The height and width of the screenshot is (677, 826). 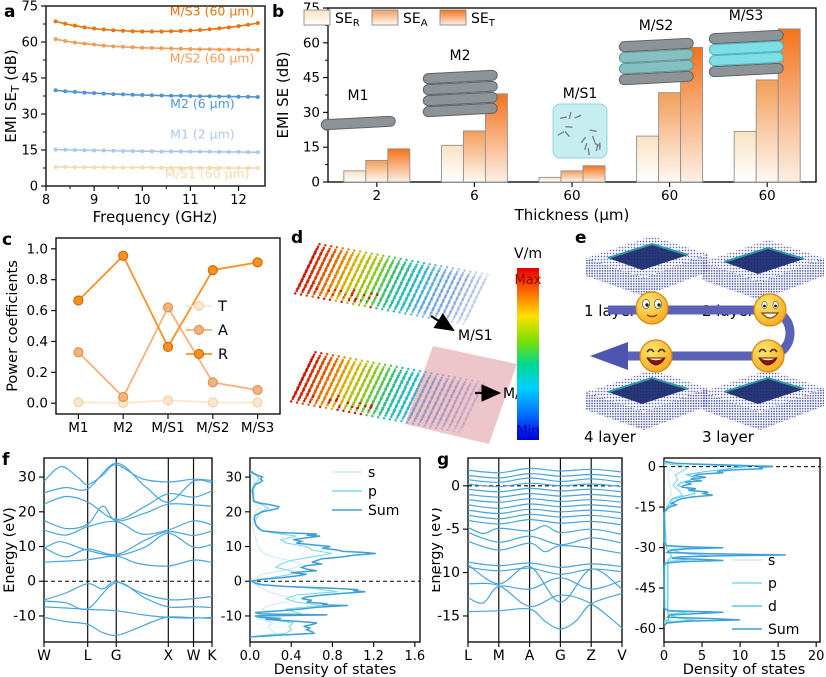 I want to click on e-emoji-laugh, so click(x=768, y=356).